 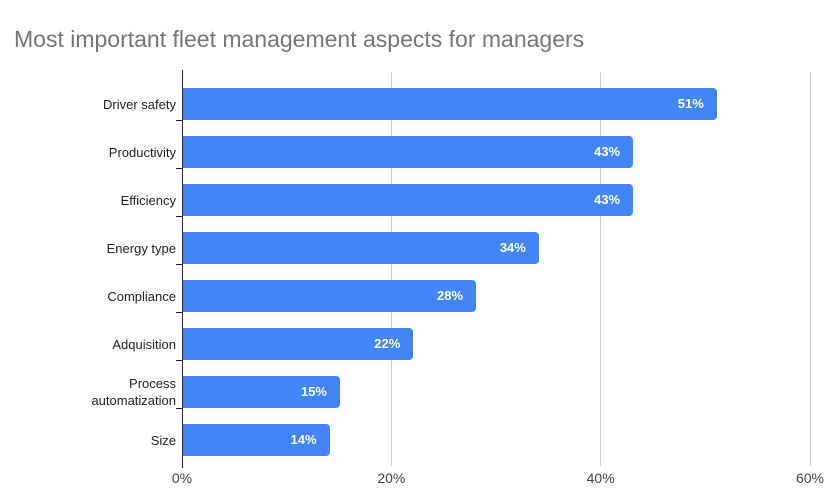 What do you see at coordinates (512, 247) in the screenshot?
I see `bar-value-label: 34%` at bounding box center [512, 247].